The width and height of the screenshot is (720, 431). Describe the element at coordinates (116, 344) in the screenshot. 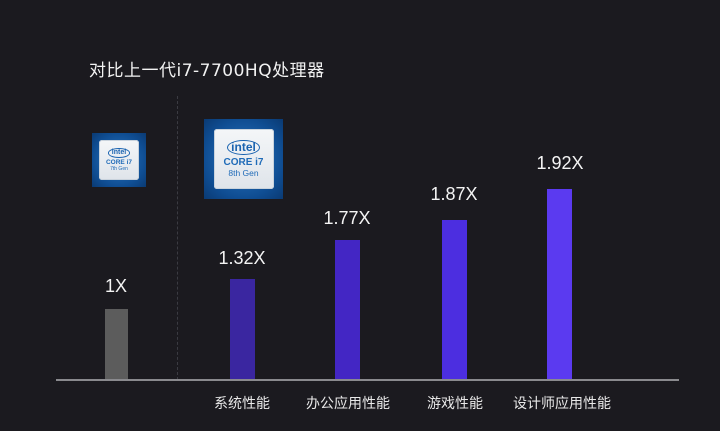

I see `baseline-bar` at that location.